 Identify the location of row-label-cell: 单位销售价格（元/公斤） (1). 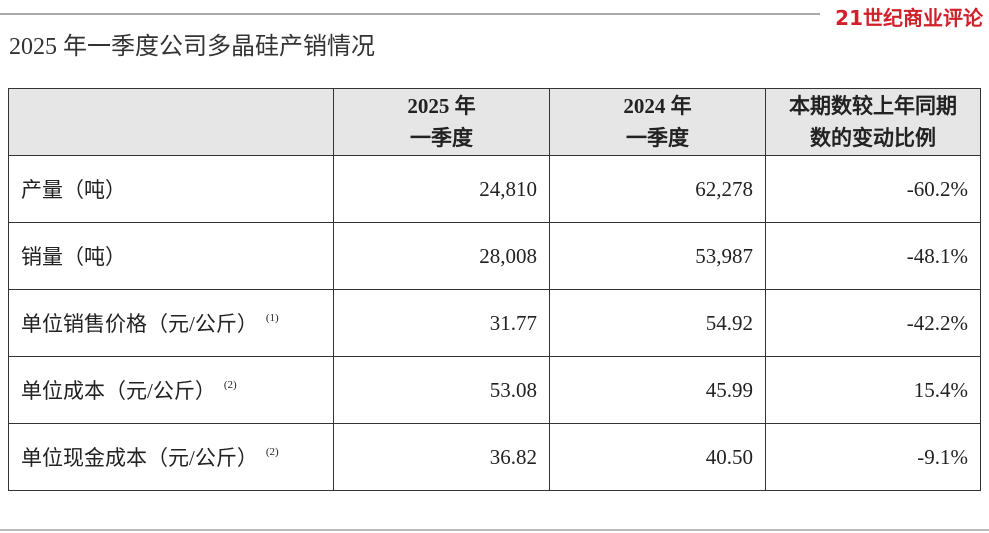
(171, 323).